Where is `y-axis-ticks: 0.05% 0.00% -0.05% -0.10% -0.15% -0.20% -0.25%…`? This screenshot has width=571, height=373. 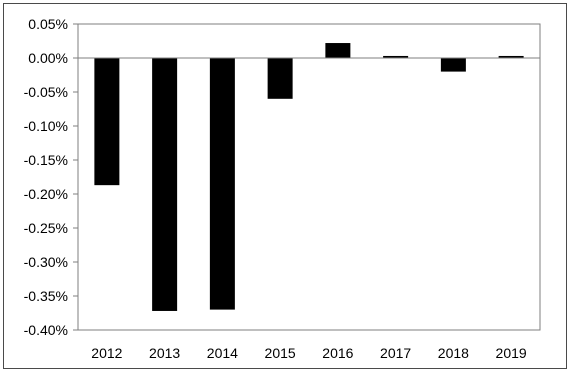 y-axis-ticks: 0.05% 0.00% -0.05% -0.10% -0.15% -0.20% -0.25%… is located at coordinates (51, 177).